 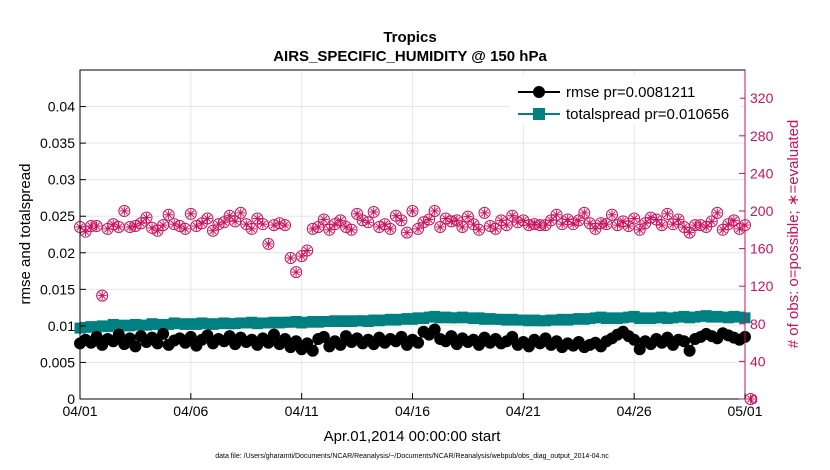 What do you see at coordinates (410, 56) in the screenshot?
I see `chart-subtitle: AIRS_SPECIFIC_HUMIDITY @ 150 hPa` at bounding box center [410, 56].